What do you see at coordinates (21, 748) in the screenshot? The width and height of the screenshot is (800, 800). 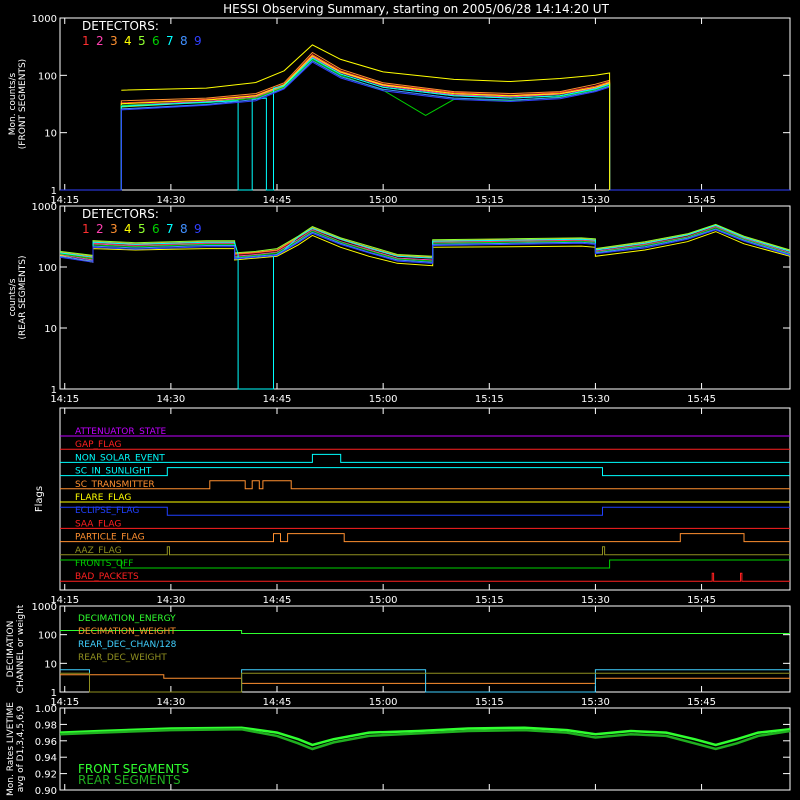 I see `y-axis-label: avg of D1,3,4,5,6,9` at bounding box center [21, 748].